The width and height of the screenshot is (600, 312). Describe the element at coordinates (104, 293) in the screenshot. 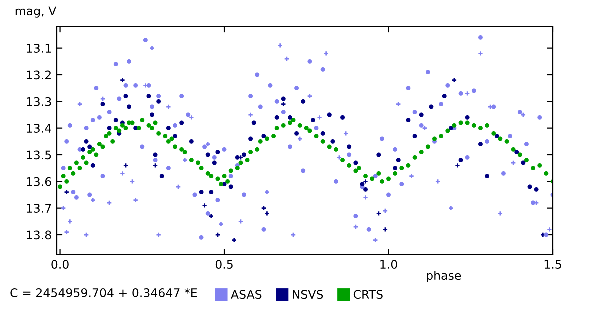

I see `text: C = 2454959.704 + 0.34647 *E` at that location.